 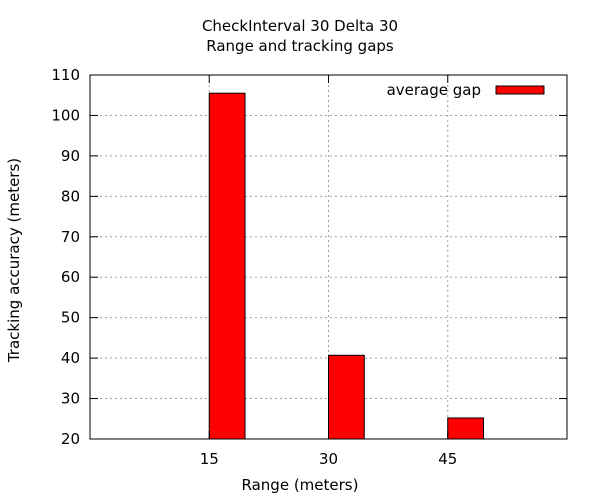 I want to click on x-tick-label: 30, so click(x=328, y=459).